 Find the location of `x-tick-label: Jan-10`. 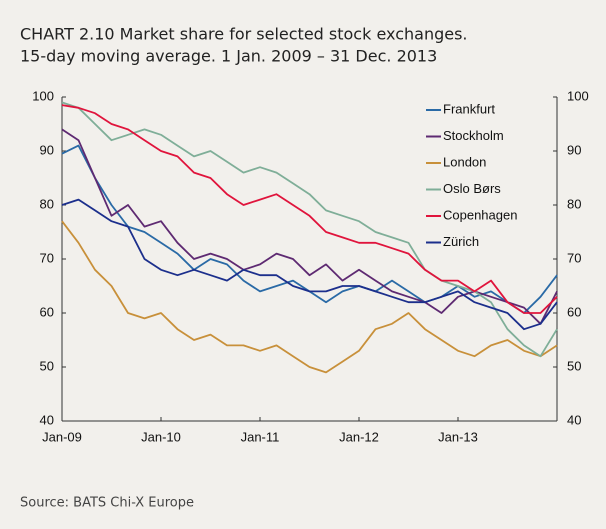

x-tick-label: Jan-10 is located at coordinates (161, 436).